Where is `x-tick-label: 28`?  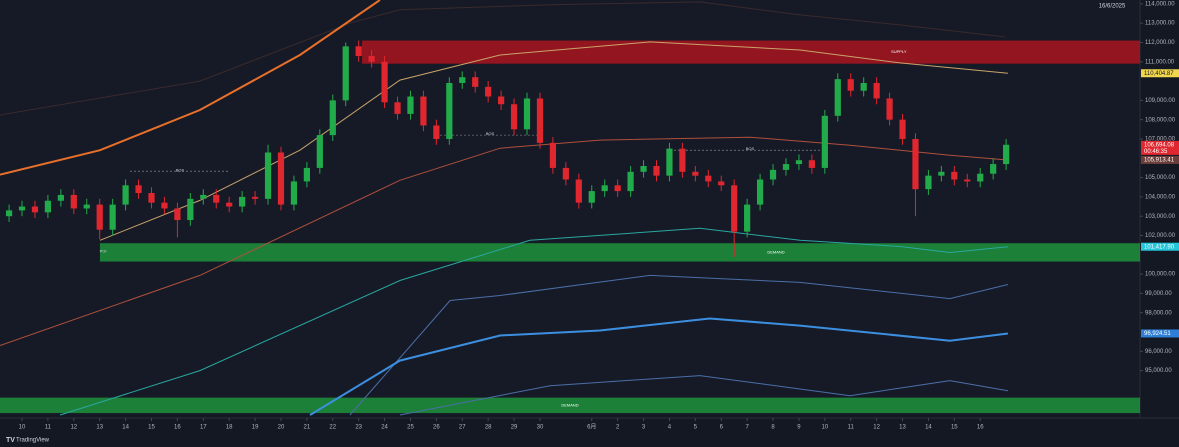 x-tick-label: 28 is located at coordinates (488, 428).